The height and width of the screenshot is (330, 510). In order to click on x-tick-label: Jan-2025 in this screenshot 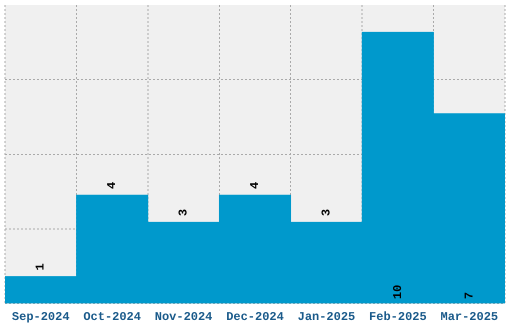, I will do `click(327, 317)`.